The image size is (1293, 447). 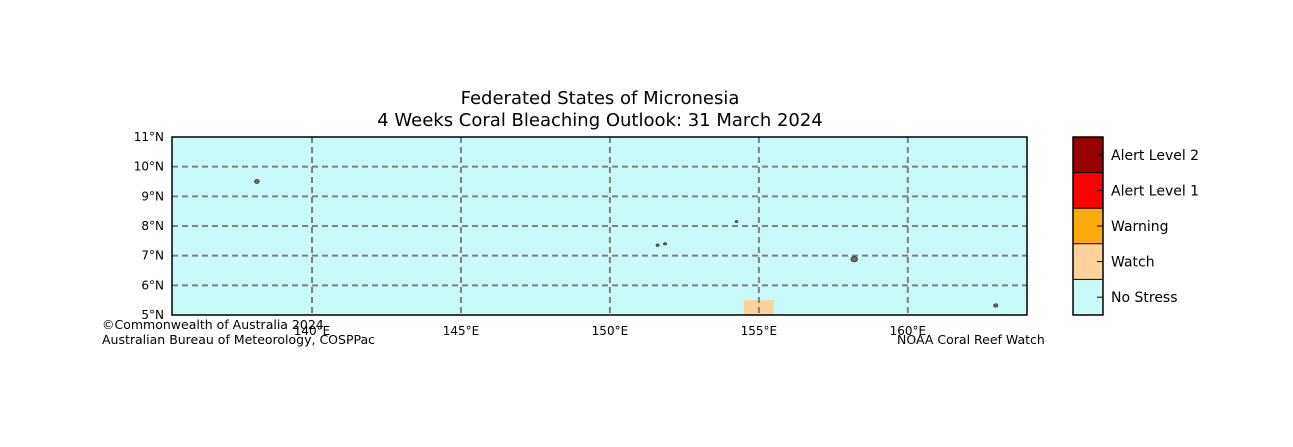 I want to click on legend-label: Watch, so click(x=1133, y=263).